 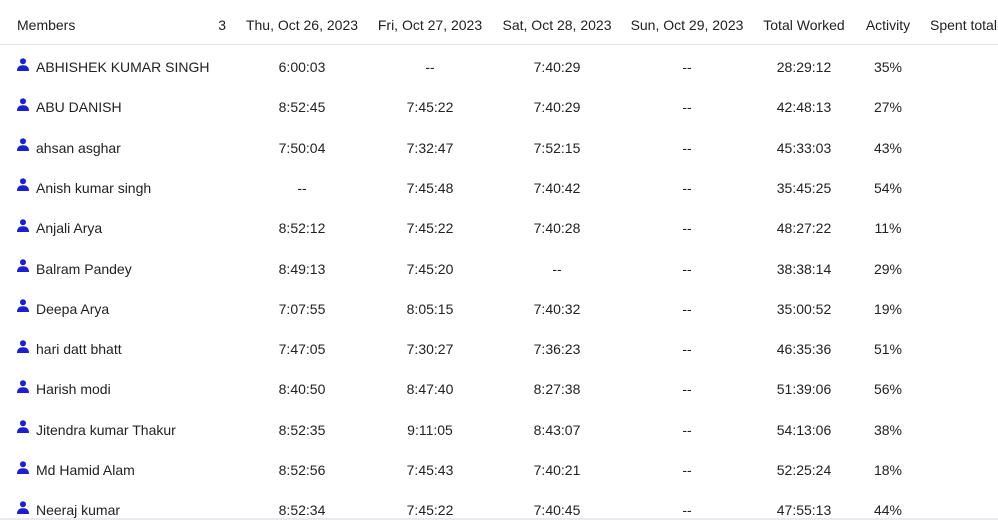 What do you see at coordinates (888, 25) in the screenshot?
I see `column-header-activity: Activity` at bounding box center [888, 25].